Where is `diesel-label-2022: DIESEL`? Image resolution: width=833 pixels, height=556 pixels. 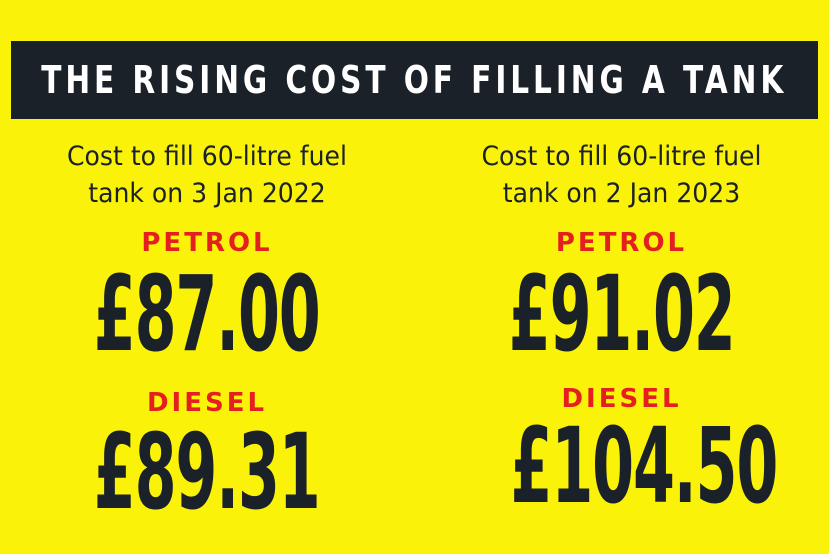 diesel-label-2022: DIESEL is located at coordinates (207, 403).